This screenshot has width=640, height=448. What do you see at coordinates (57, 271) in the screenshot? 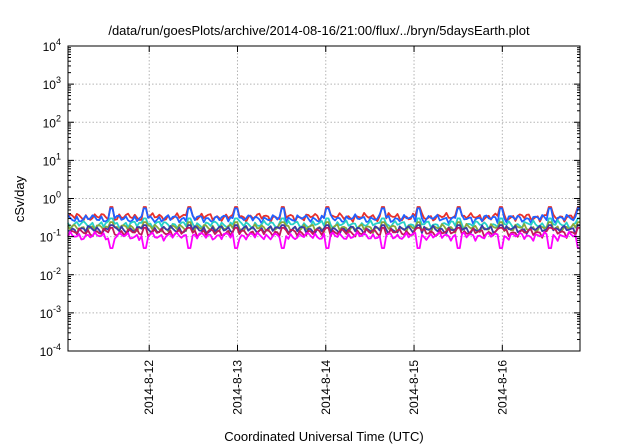
I see `y-tick-exponent: -2` at bounding box center [57, 271].